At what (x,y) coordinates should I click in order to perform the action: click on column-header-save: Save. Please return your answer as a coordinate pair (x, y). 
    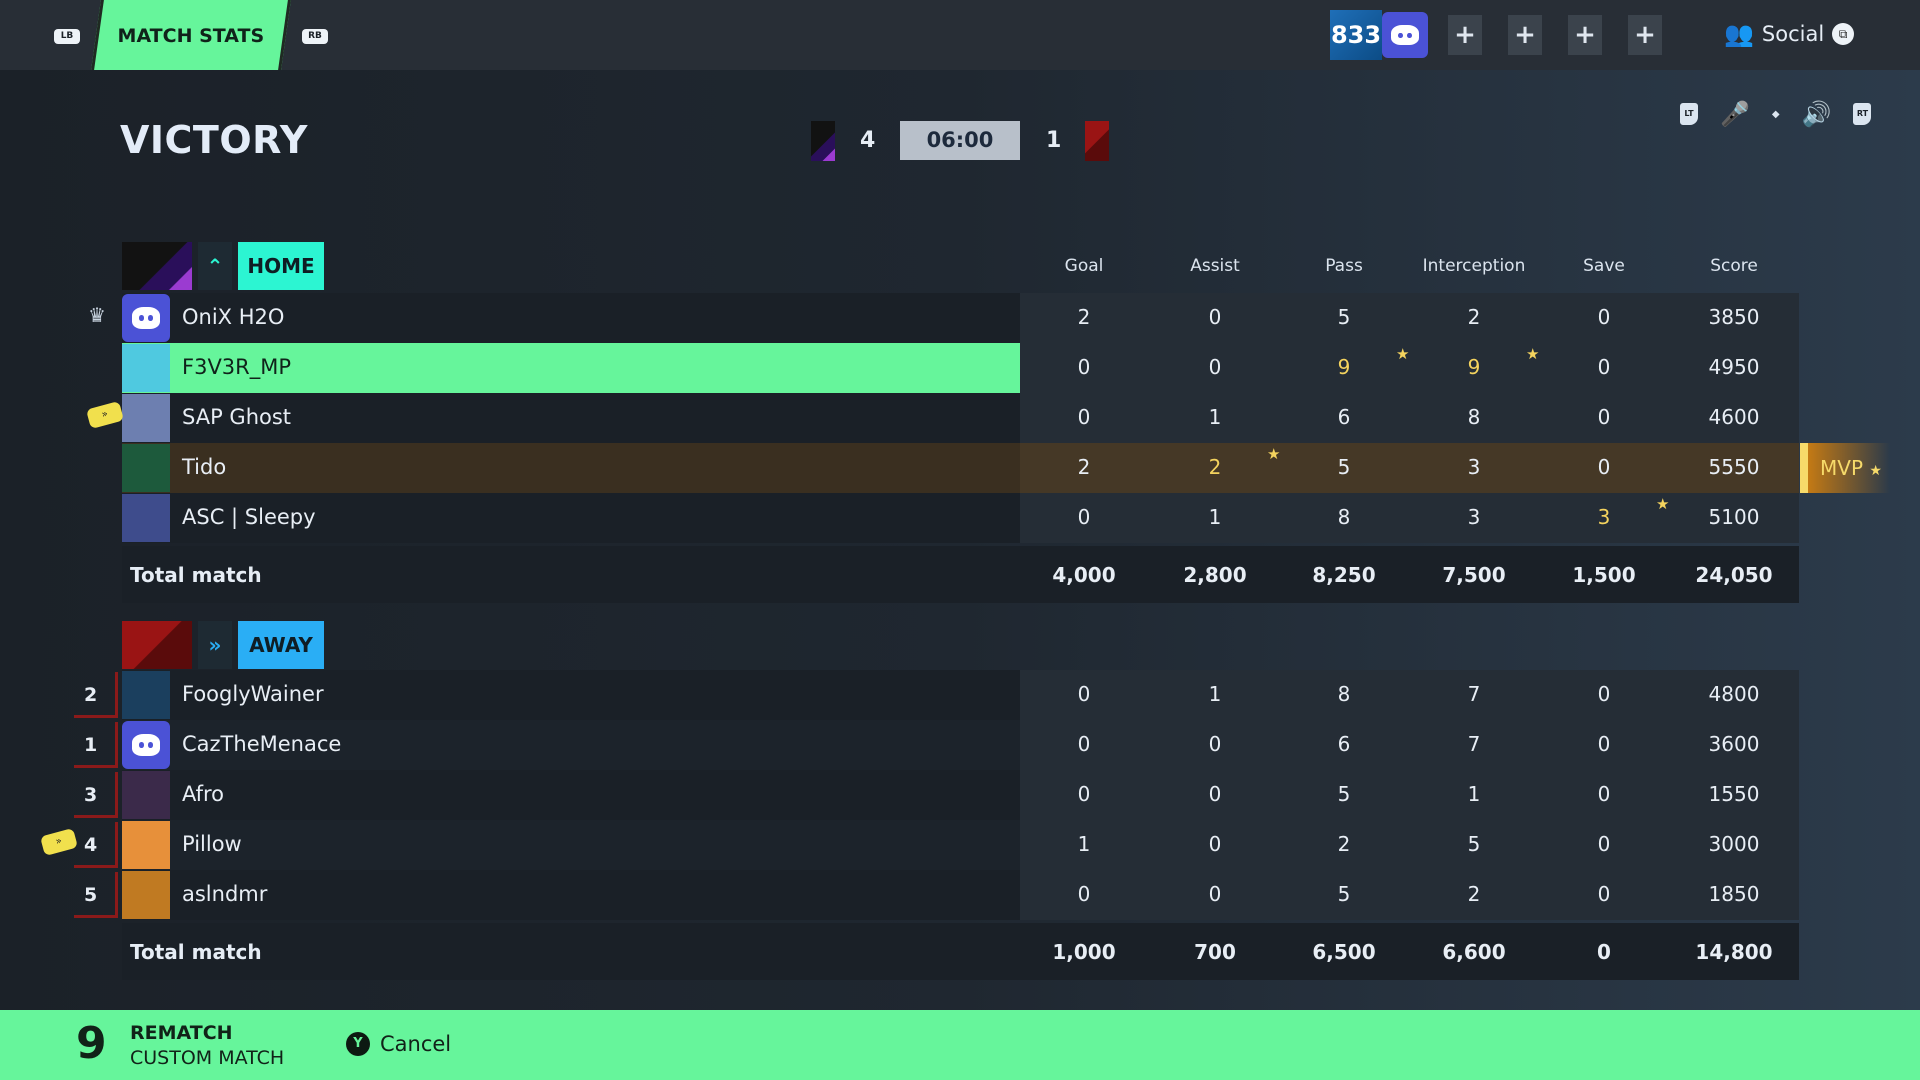
    Looking at the image, I should click on (1604, 266).